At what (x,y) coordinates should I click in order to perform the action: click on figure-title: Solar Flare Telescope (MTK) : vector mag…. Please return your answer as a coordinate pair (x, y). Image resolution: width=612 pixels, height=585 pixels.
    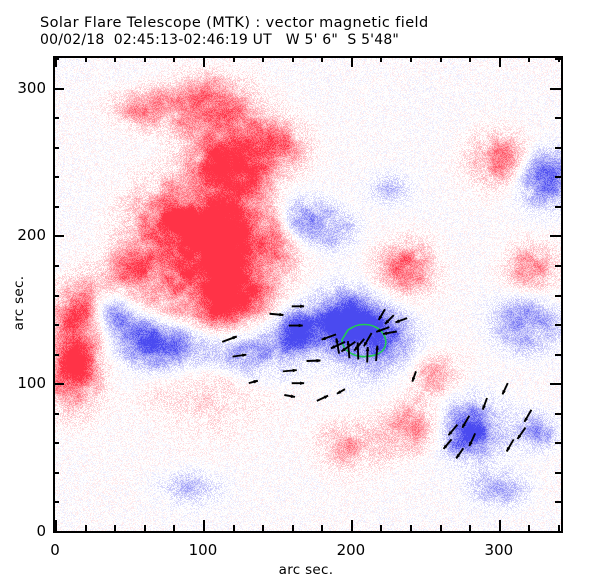
    Looking at the image, I should click on (234, 23).